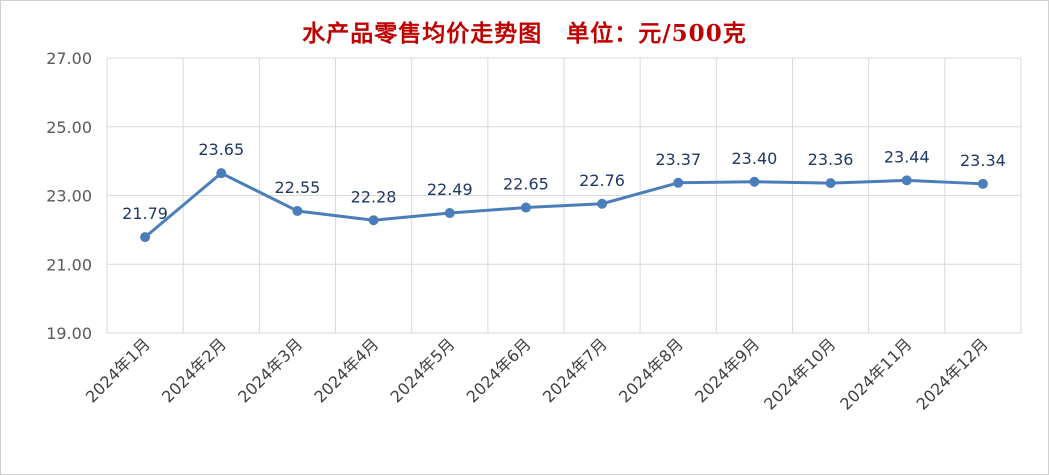  What do you see at coordinates (755, 158) in the screenshot?
I see `data-label-8: 23.40` at bounding box center [755, 158].